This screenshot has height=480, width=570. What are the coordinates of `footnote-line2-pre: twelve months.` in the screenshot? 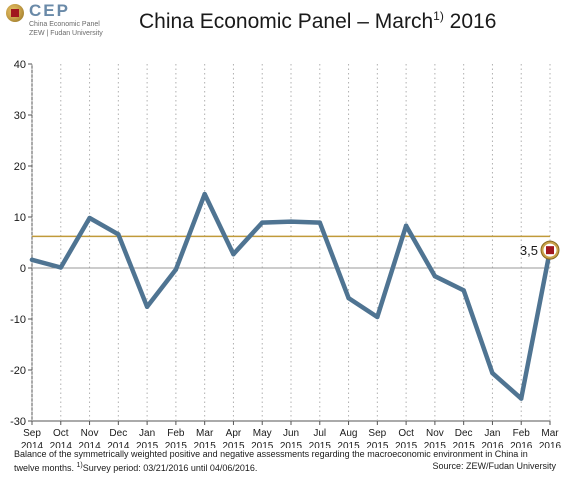 It's located at (45, 468).